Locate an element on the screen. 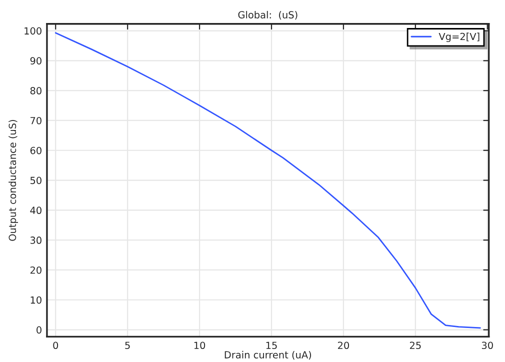 This screenshot has width=505, height=362. y-tick-label: 40 is located at coordinates (36, 210).